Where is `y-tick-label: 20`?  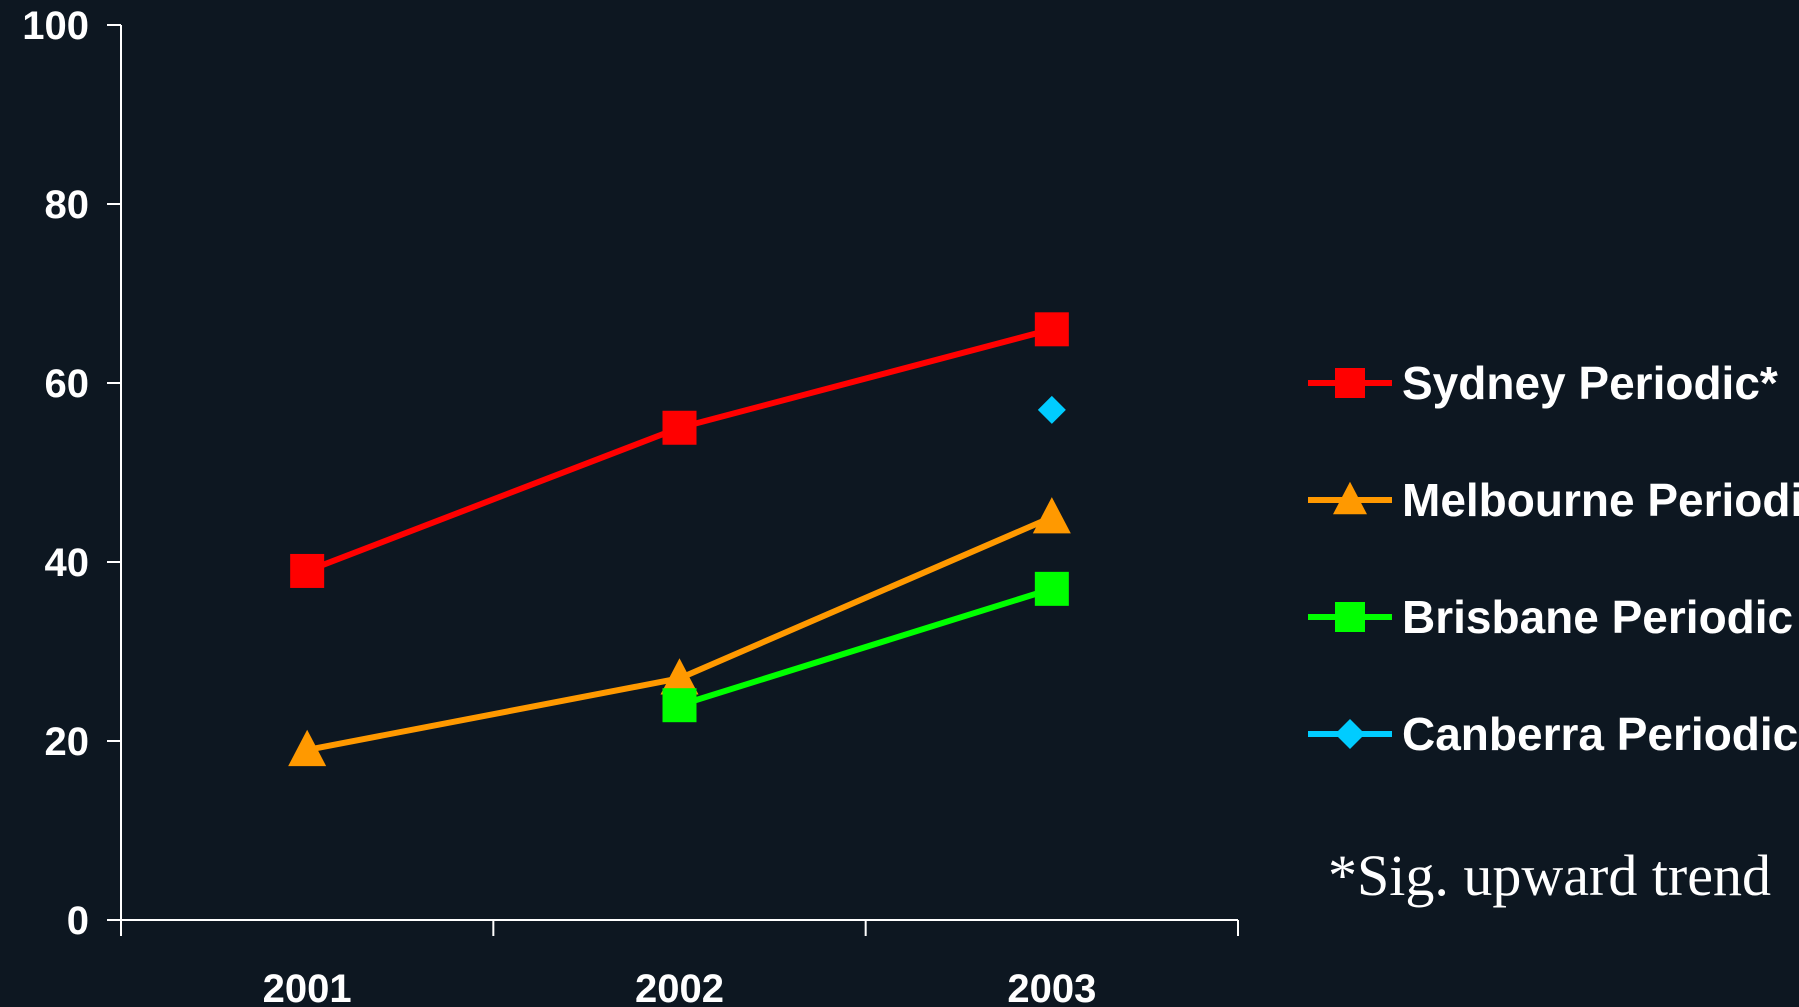 y-tick-label: 20 is located at coordinates (67, 742).